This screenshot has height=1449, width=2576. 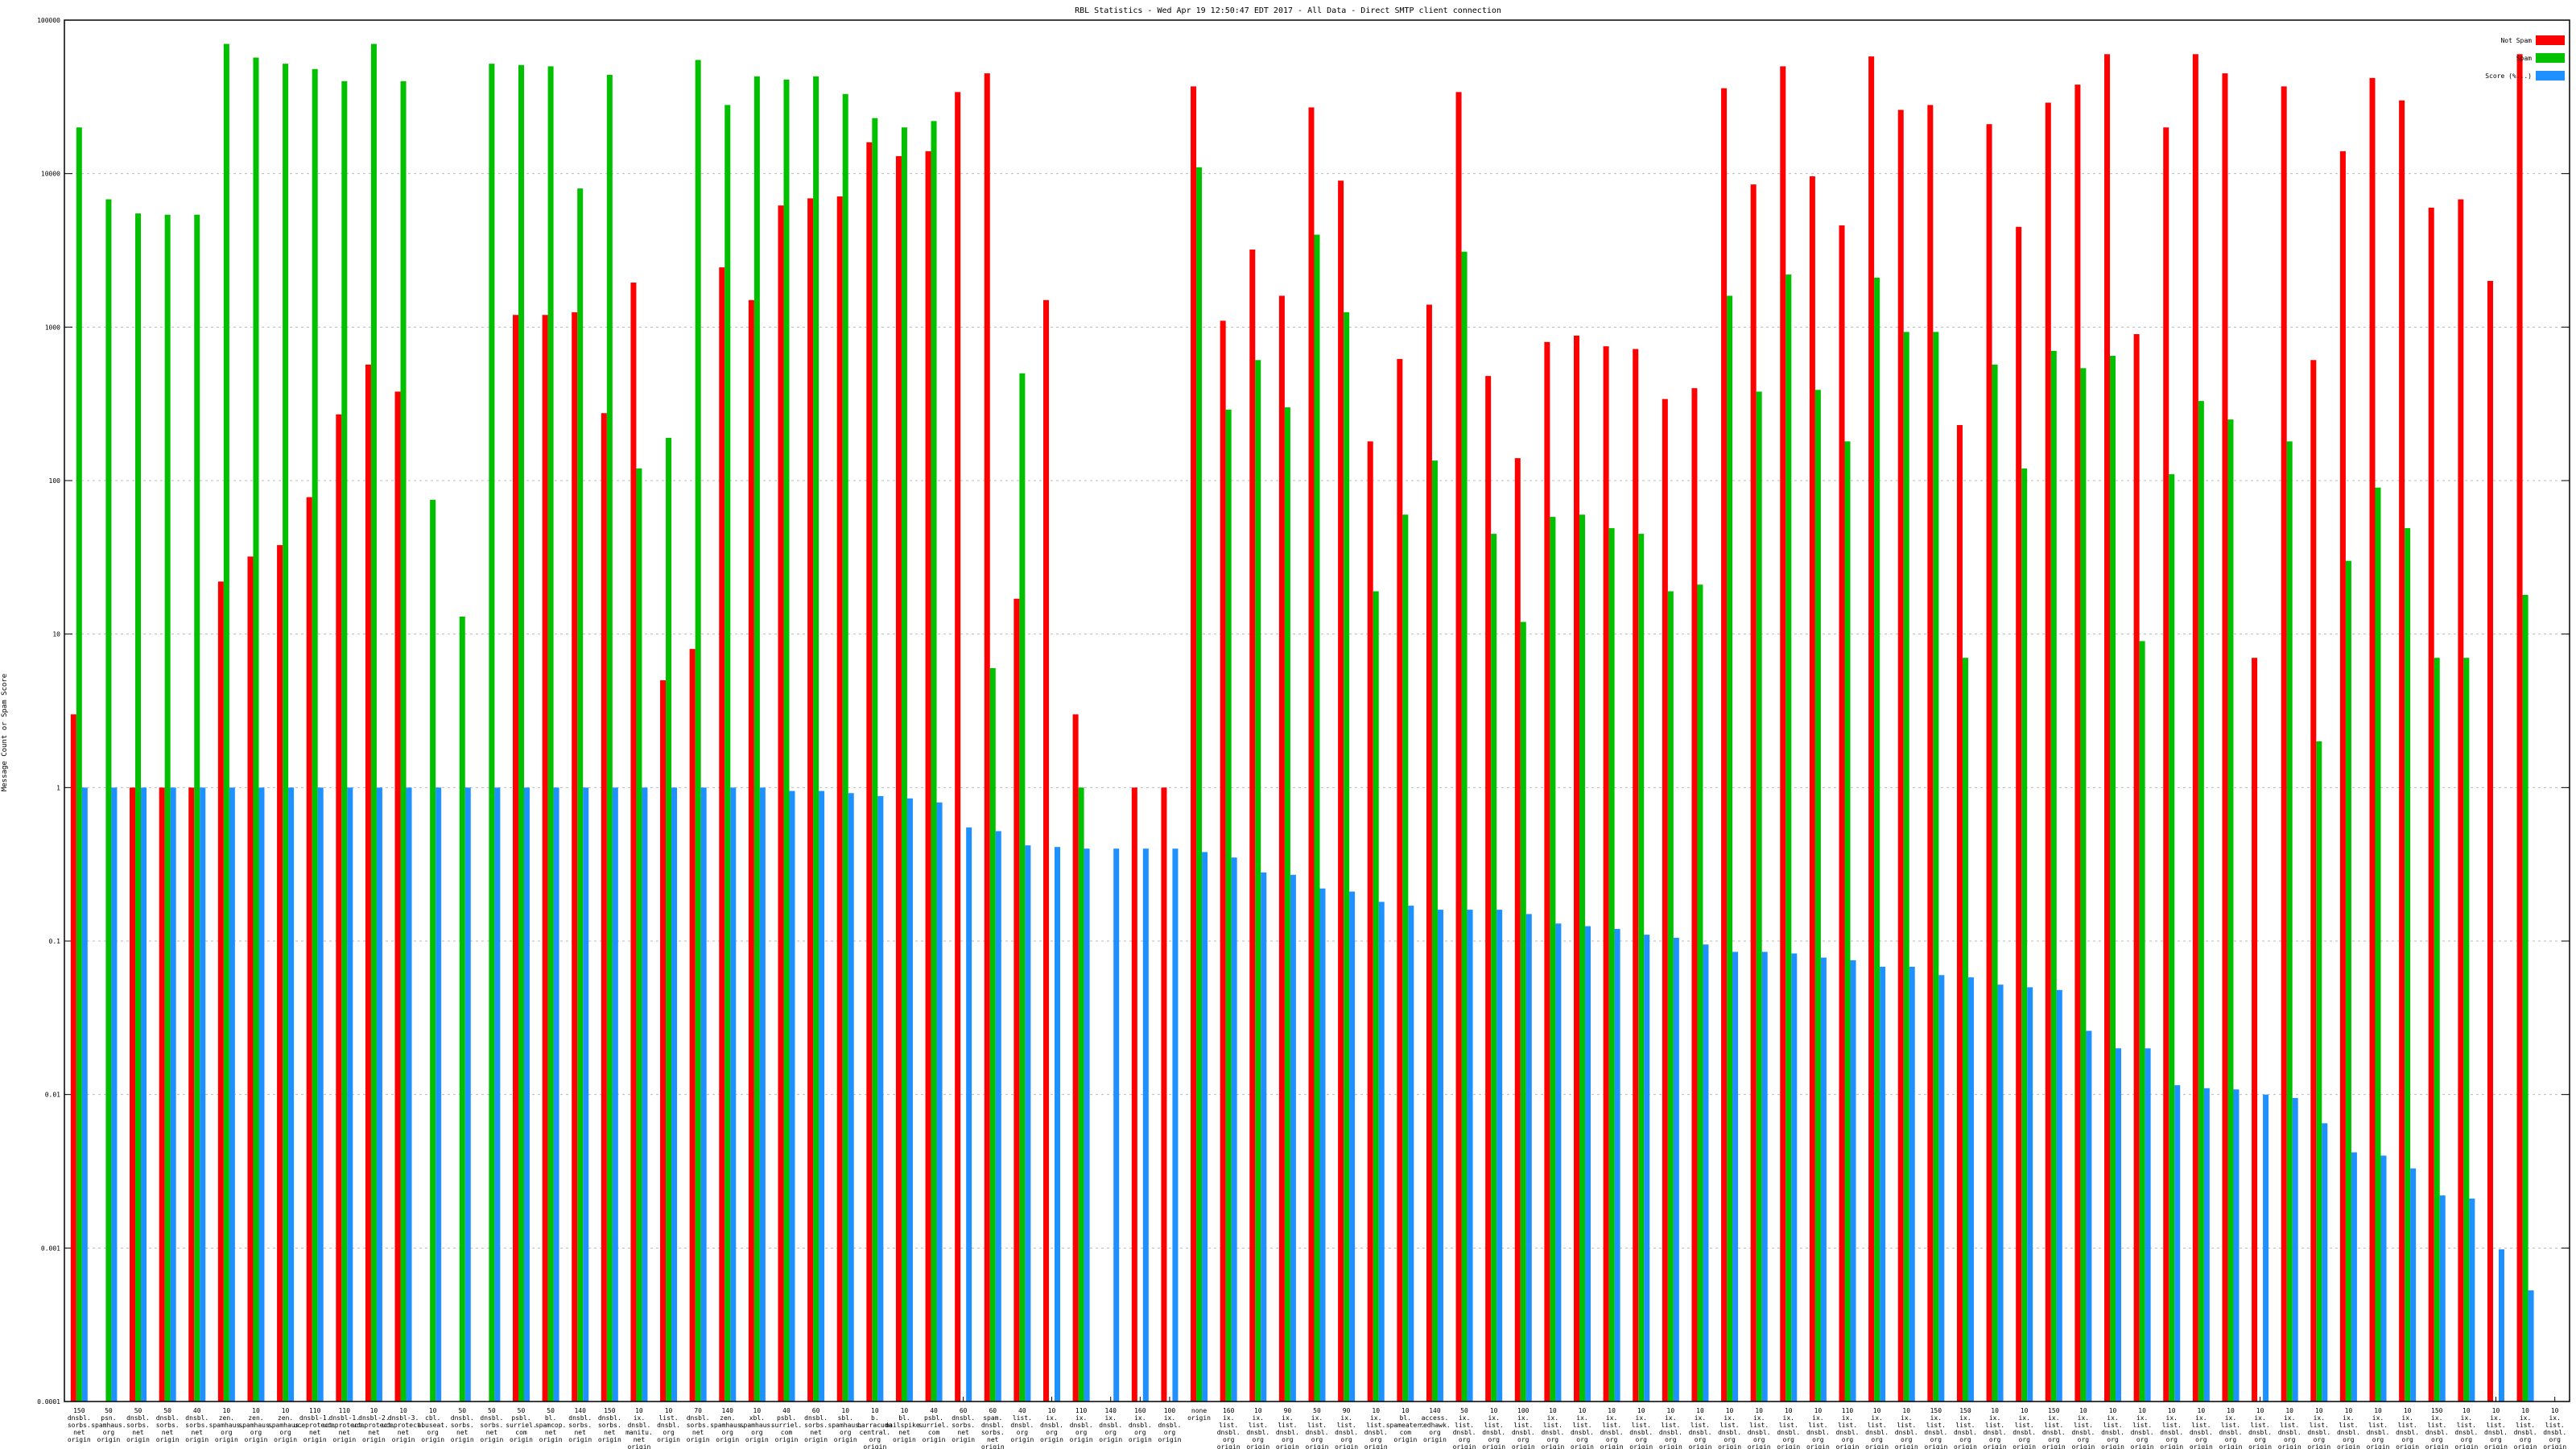 What do you see at coordinates (167, 1410) in the screenshot?
I see `x-tick-label-line: 50` at bounding box center [167, 1410].